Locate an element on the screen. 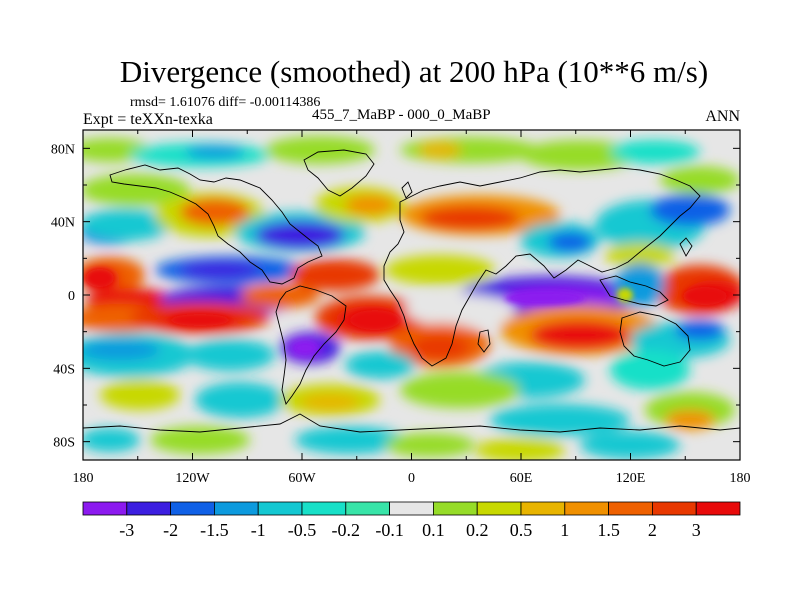  x-tick-label: 120W is located at coordinates (192, 478).